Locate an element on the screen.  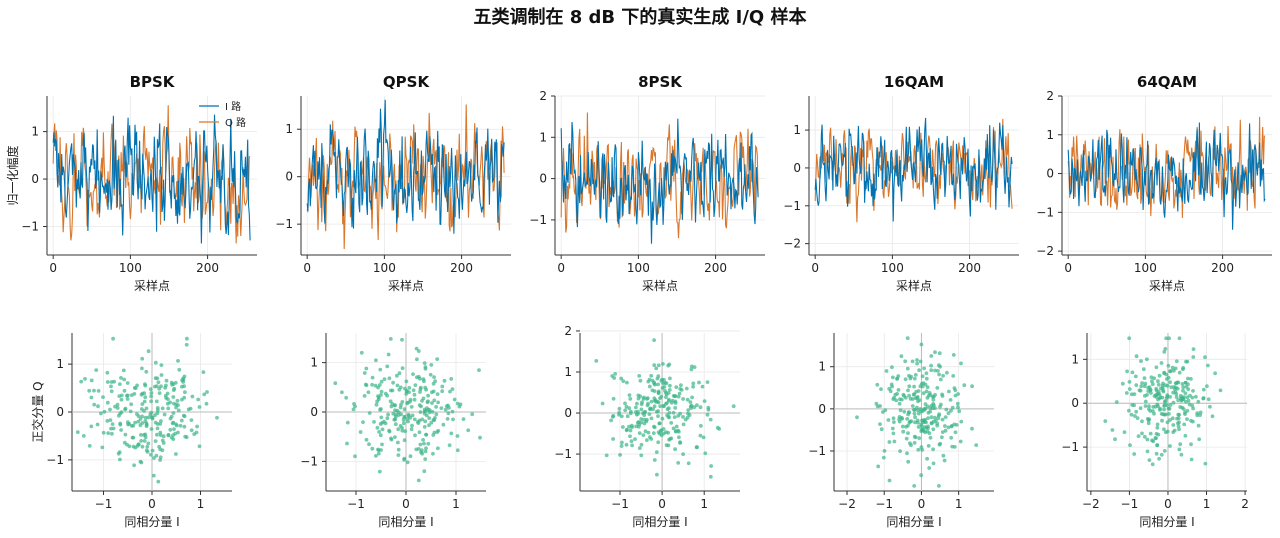
i-path-line is located at coordinates (913, 169).